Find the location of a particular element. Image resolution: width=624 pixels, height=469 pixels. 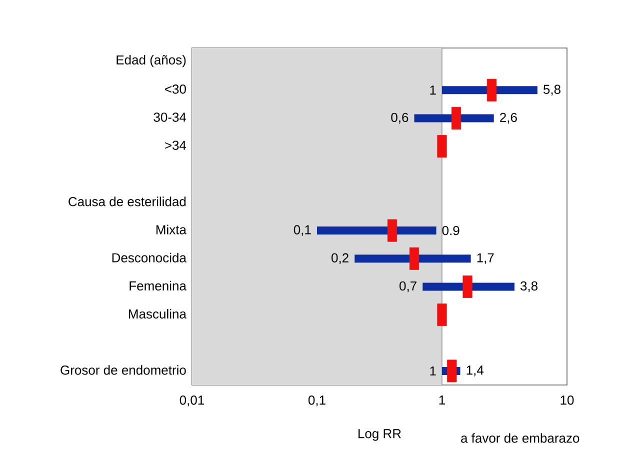

y-tick-label: Femenina is located at coordinates (158, 285).